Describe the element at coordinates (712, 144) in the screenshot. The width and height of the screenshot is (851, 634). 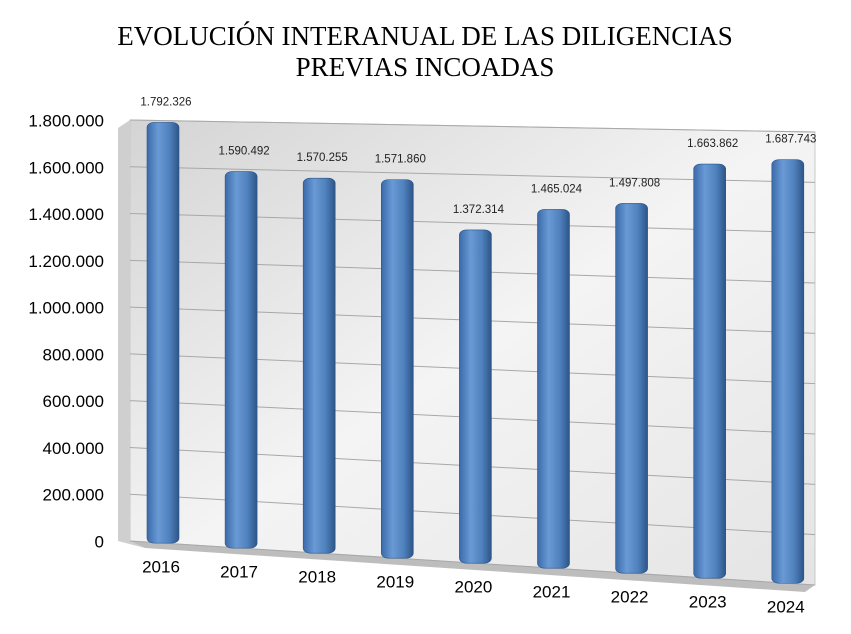
I see `value-label: 1.663.862` at that location.